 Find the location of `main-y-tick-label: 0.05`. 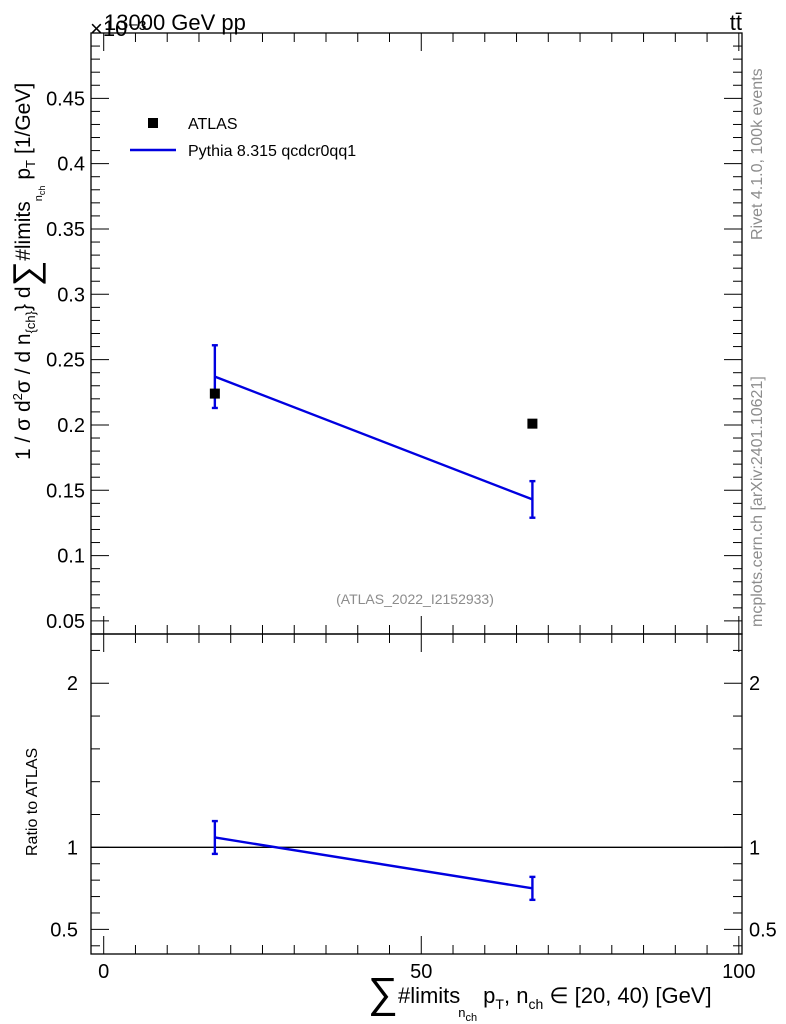

main-y-tick-label: 0.05 is located at coordinates (65, 622).